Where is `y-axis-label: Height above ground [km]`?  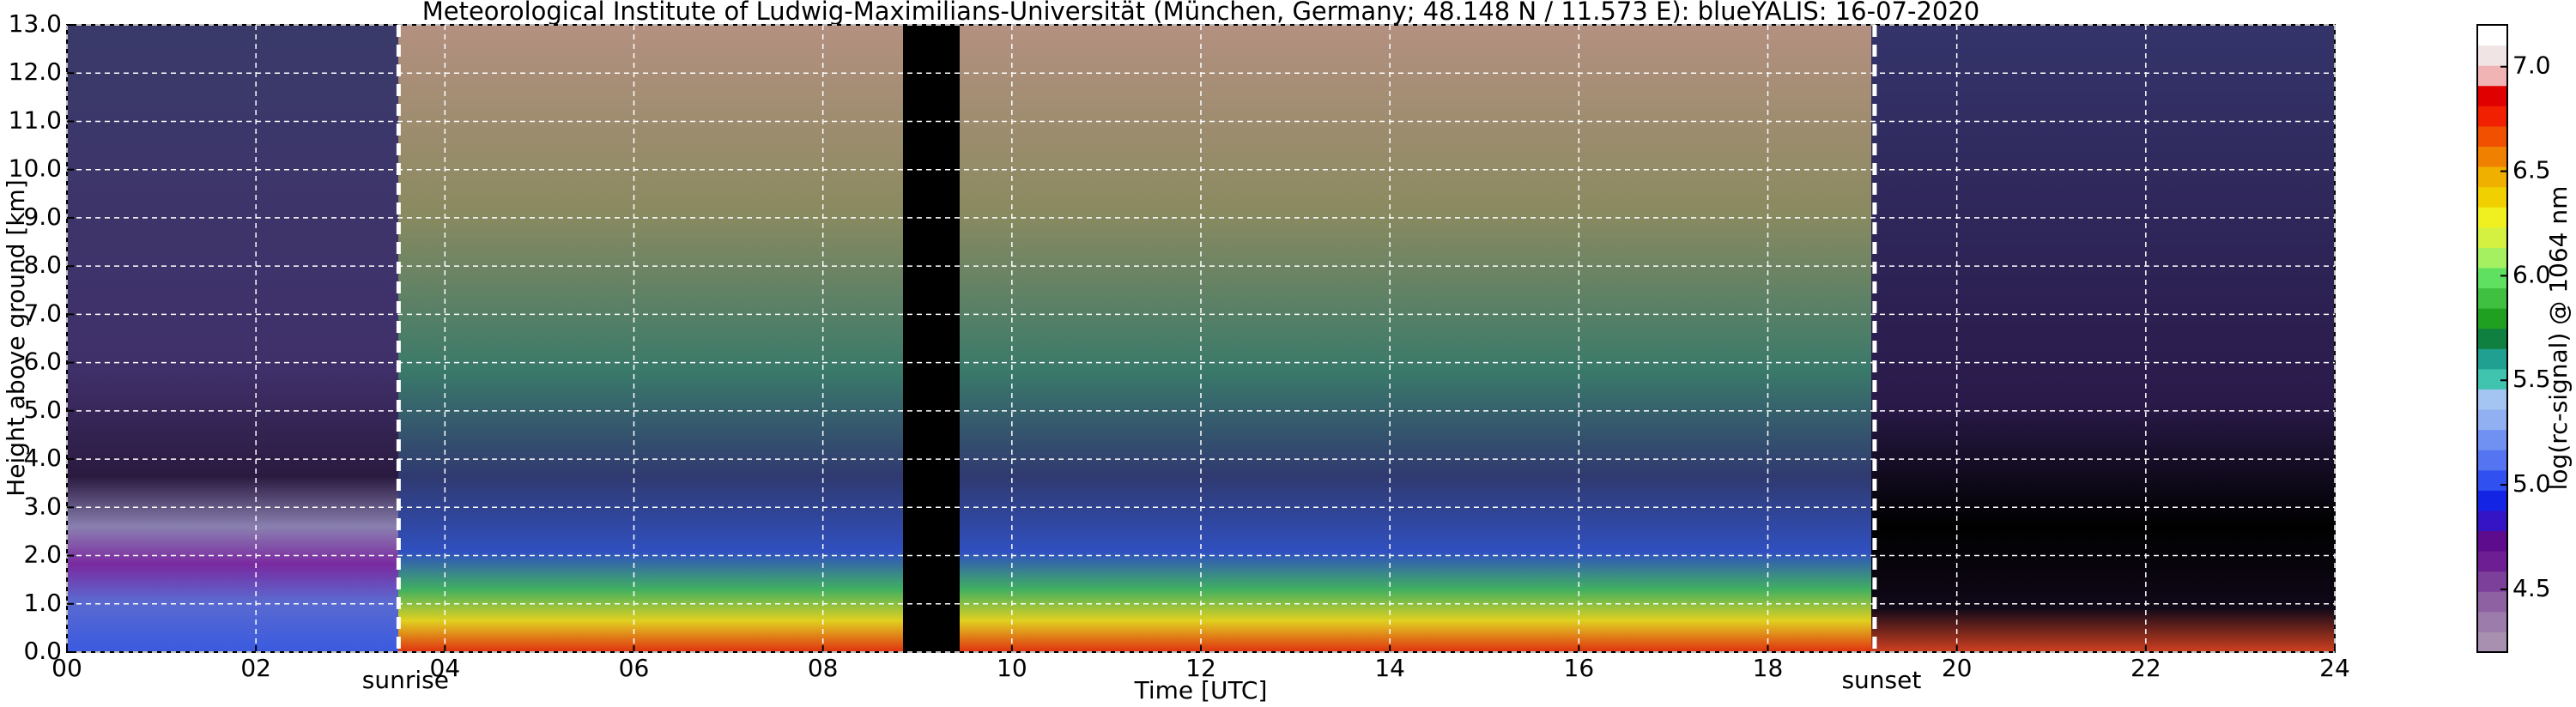 y-axis-label: Height above ground [km] is located at coordinates (16, 338).